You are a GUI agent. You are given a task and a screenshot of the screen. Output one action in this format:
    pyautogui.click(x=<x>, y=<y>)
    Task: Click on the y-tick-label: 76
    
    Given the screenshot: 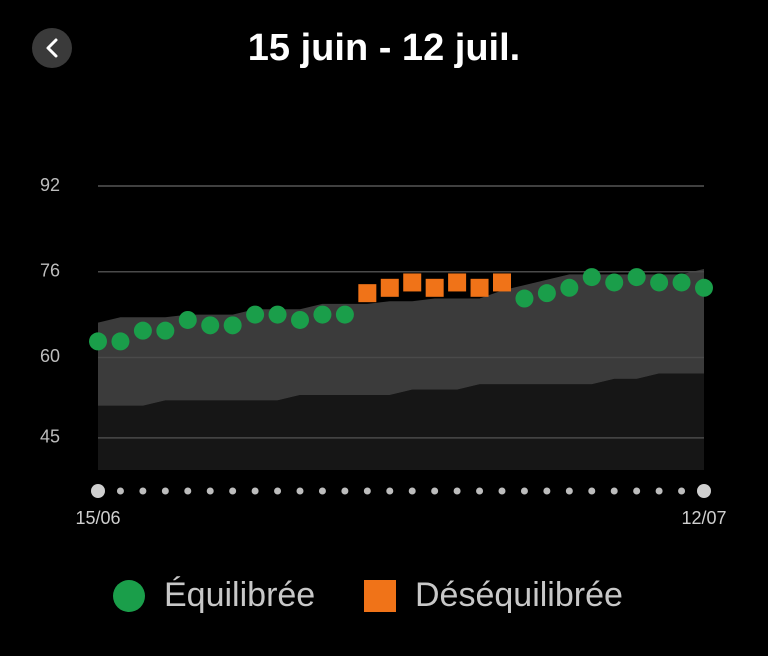 What is the action you would take?
    pyautogui.click(x=50, y=270)
    